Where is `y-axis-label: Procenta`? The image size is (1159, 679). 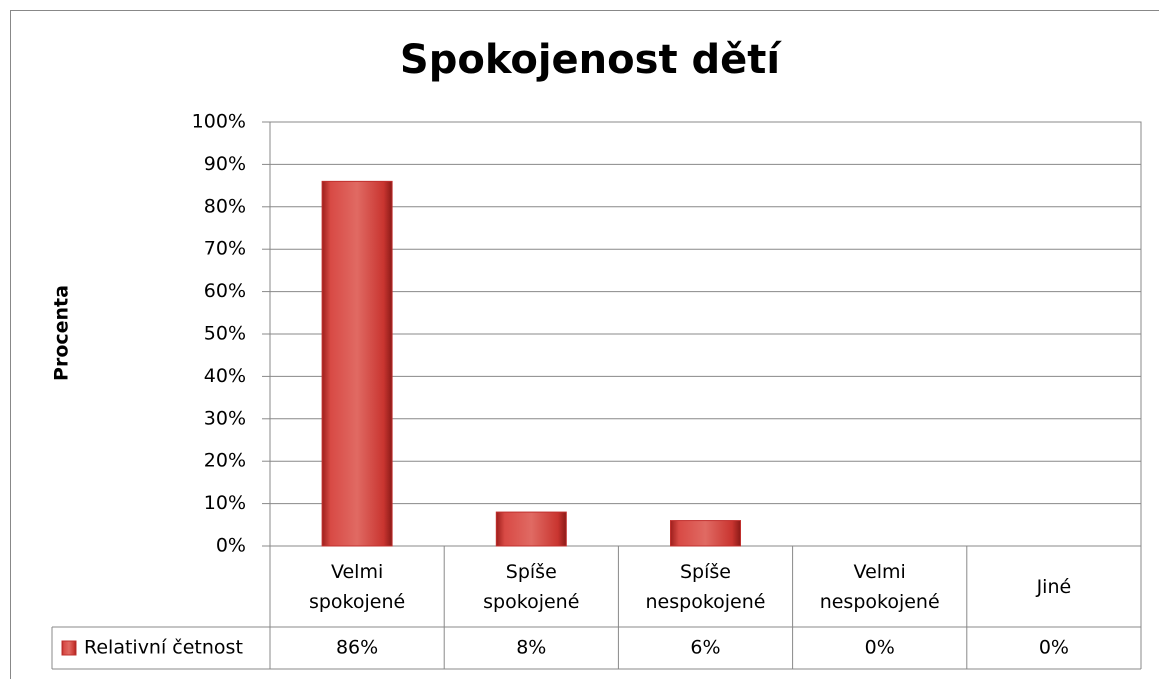
y-axis-label: Procenta is located at coordinates (62, 333).